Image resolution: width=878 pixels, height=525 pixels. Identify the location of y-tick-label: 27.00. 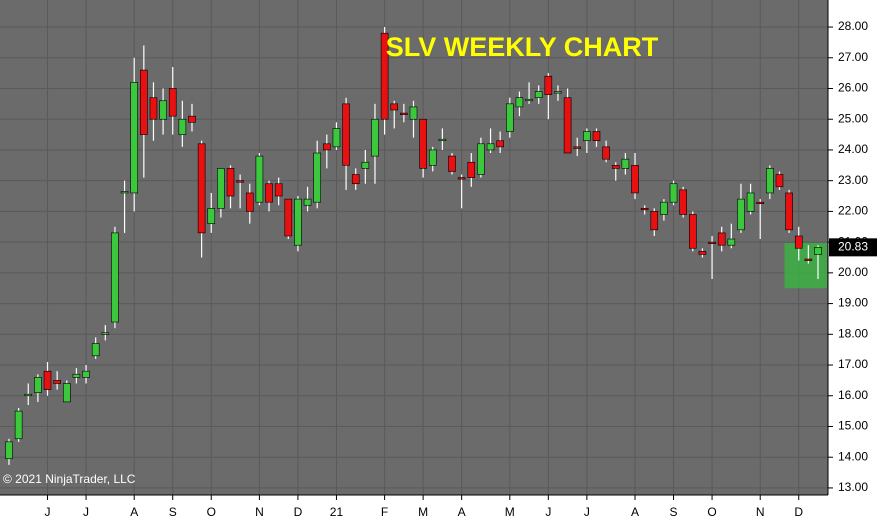
(853, 57).